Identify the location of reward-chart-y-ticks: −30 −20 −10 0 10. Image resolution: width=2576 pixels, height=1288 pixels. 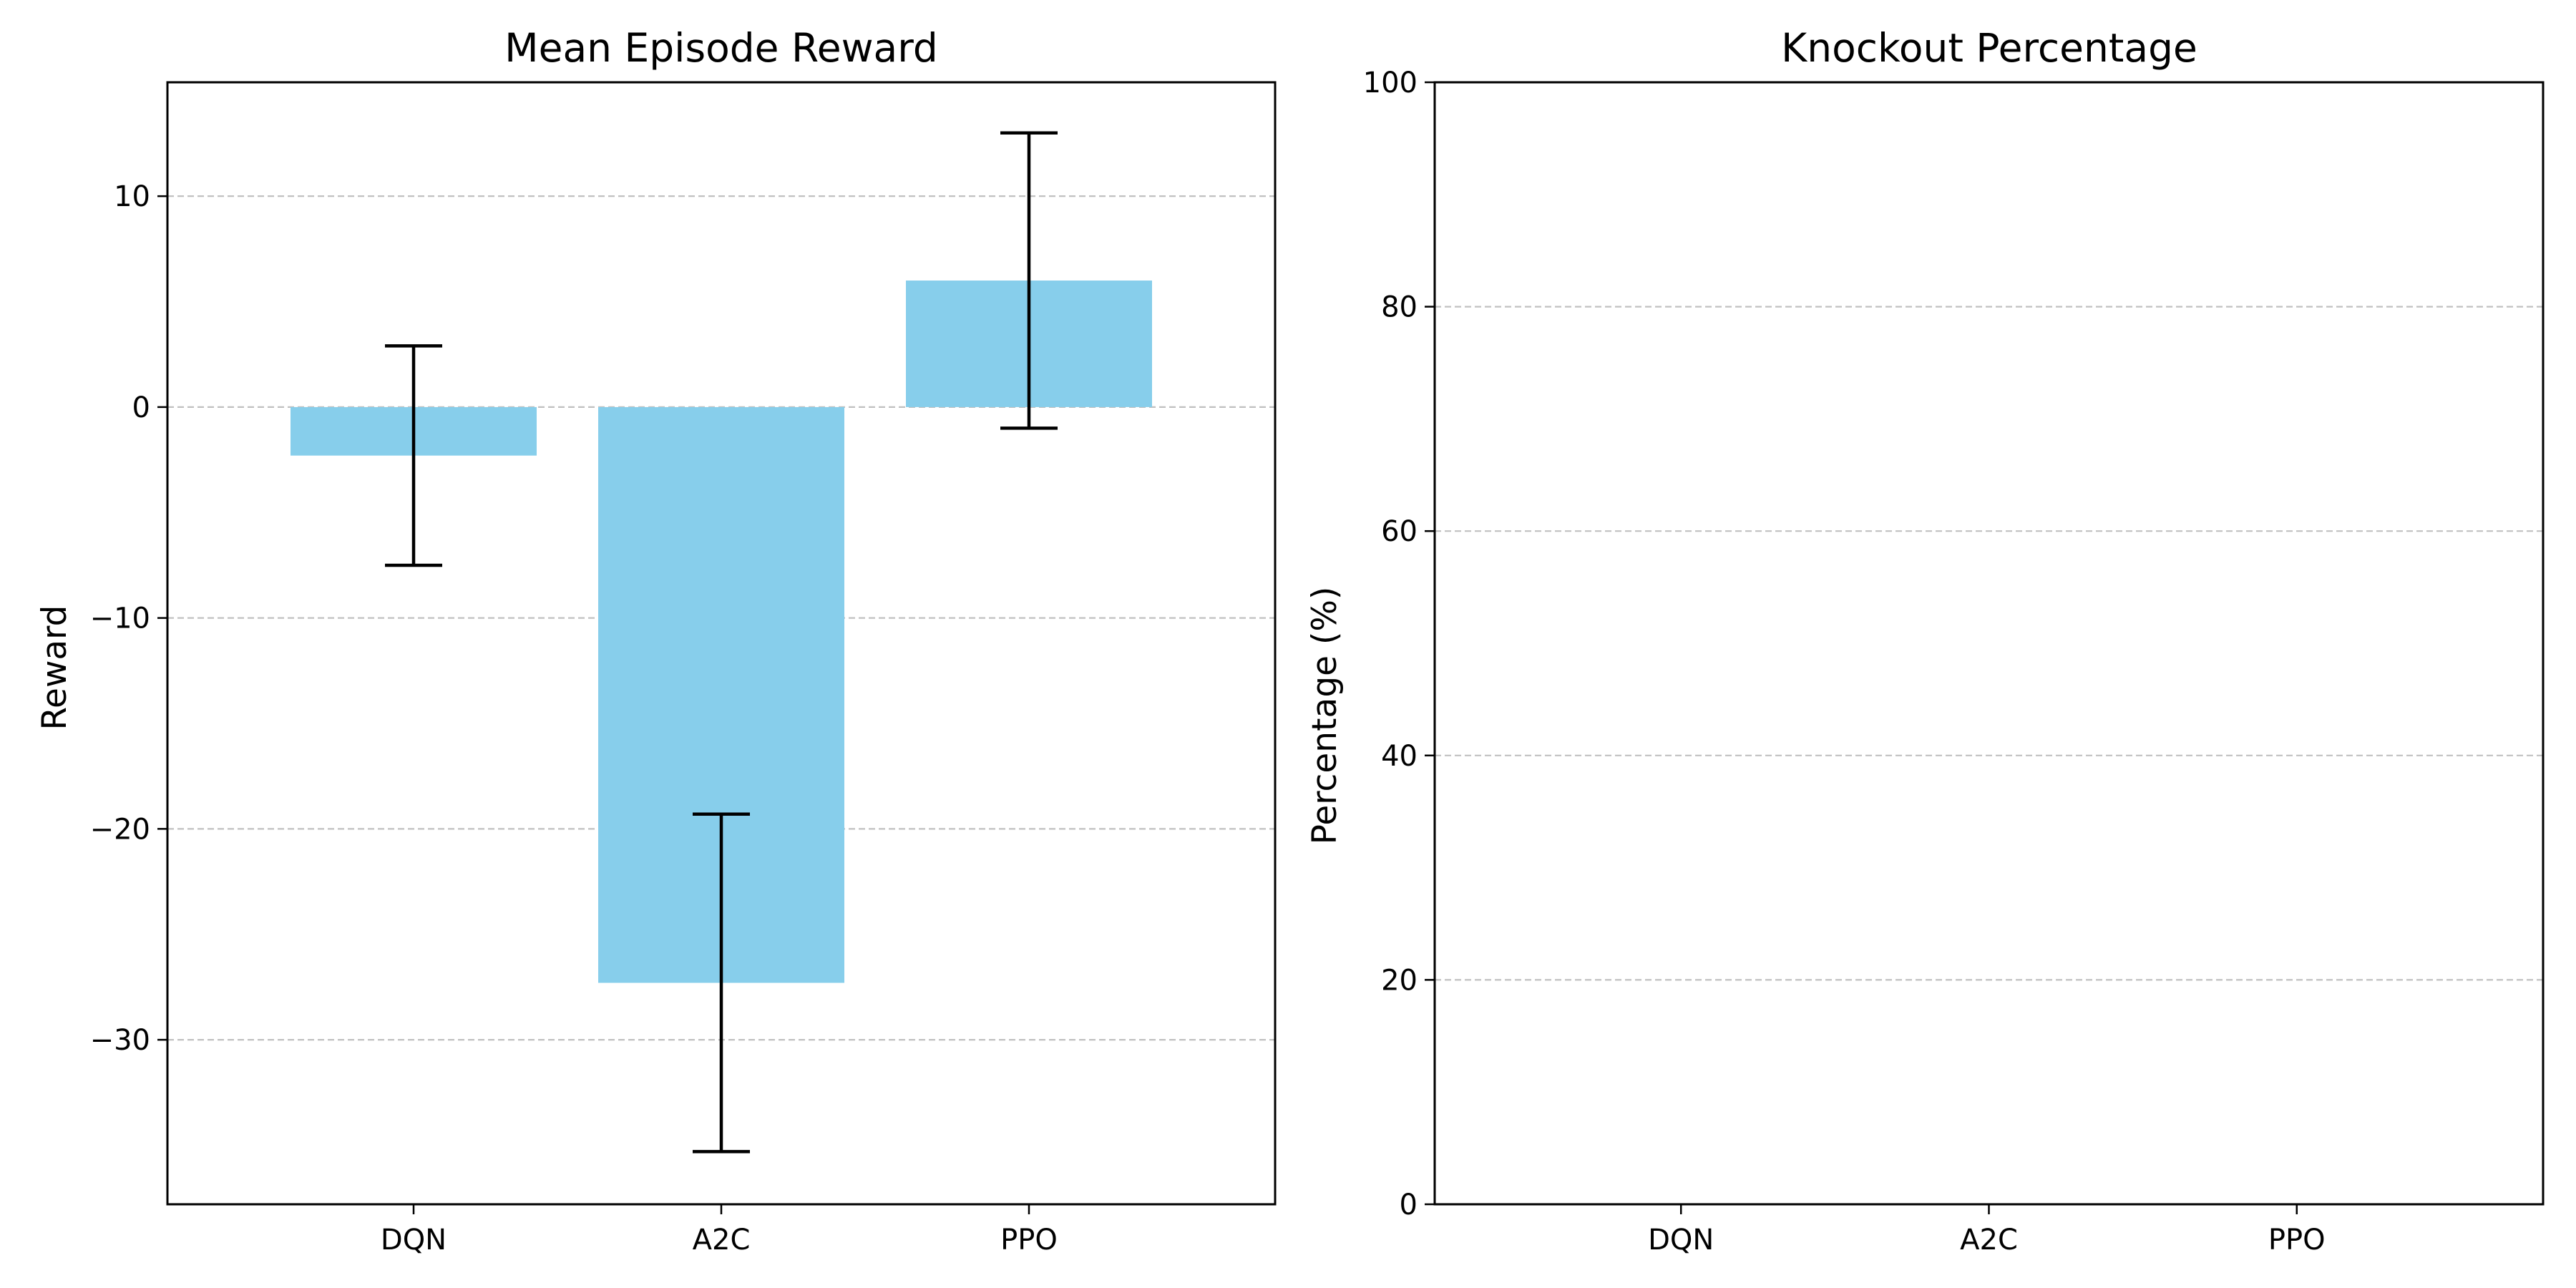
(128, 618).